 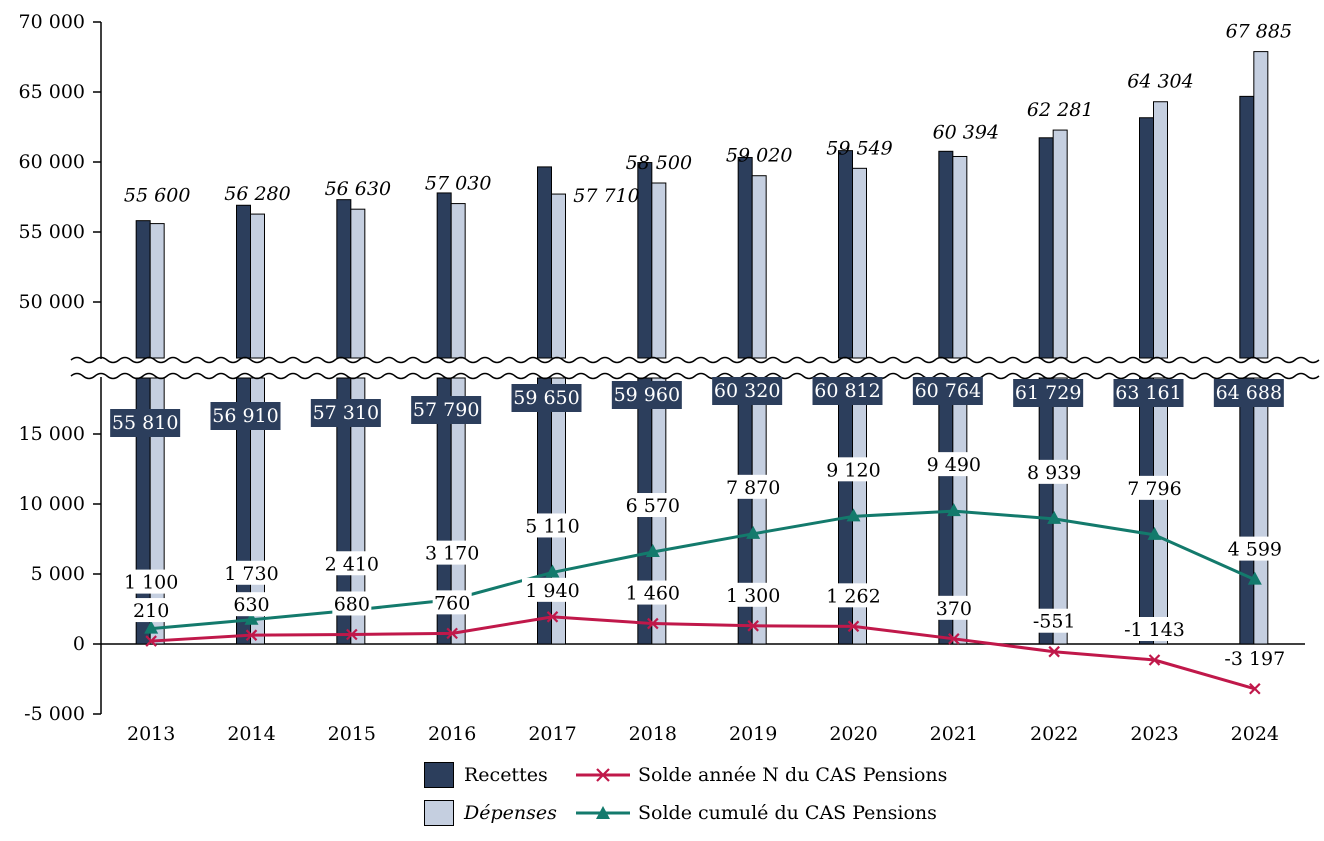 I want to click on x-tick-label: 2015, so click(x=352, y=734).